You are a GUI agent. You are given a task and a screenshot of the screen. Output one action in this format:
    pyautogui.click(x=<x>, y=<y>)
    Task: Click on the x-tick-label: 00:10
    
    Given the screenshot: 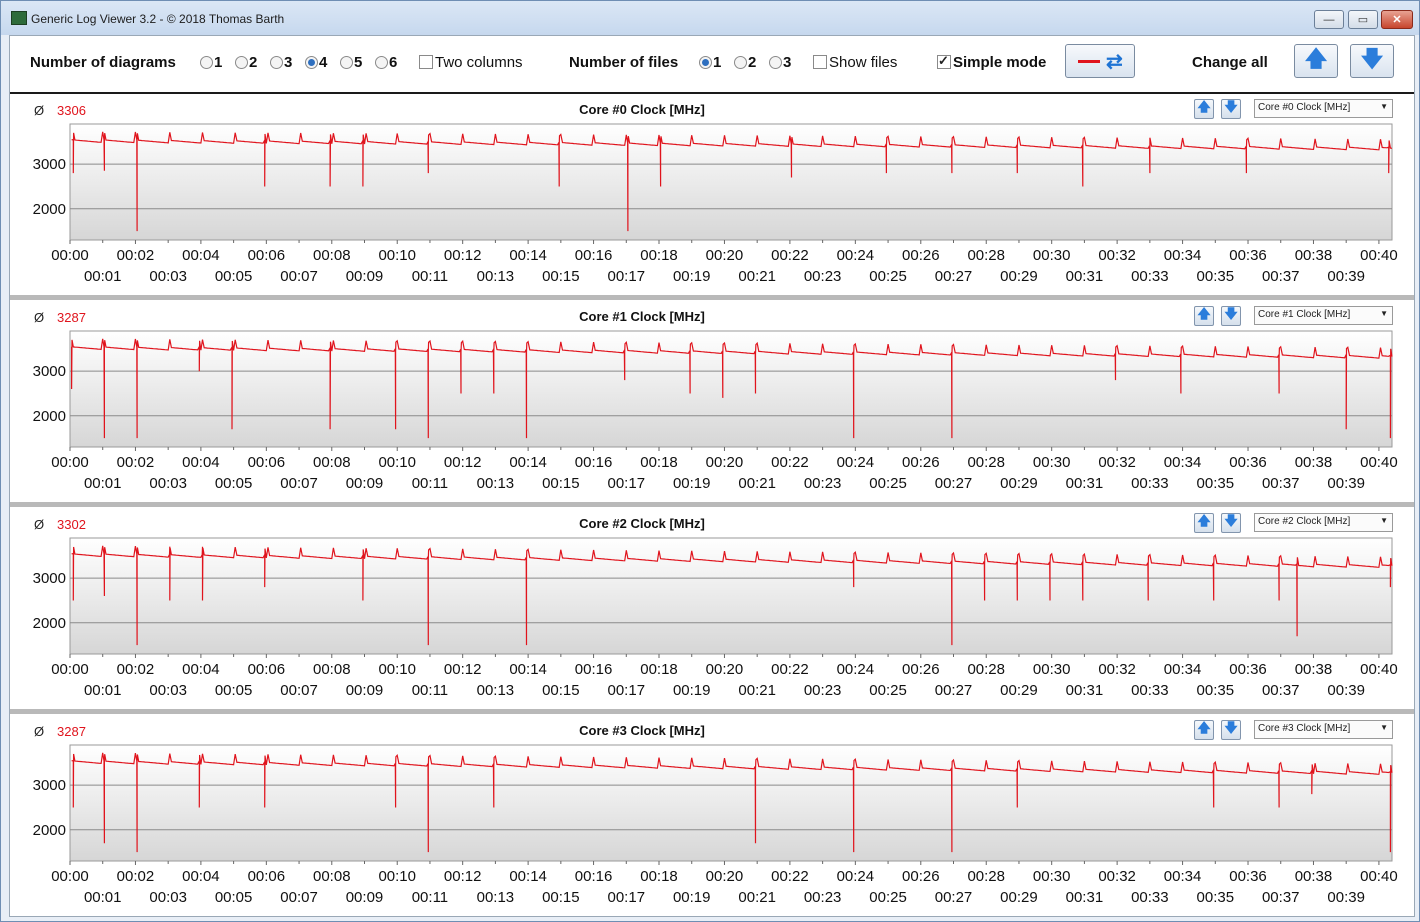 What is the action you would take?
    pyautogui.click(x=397, y=876)
    